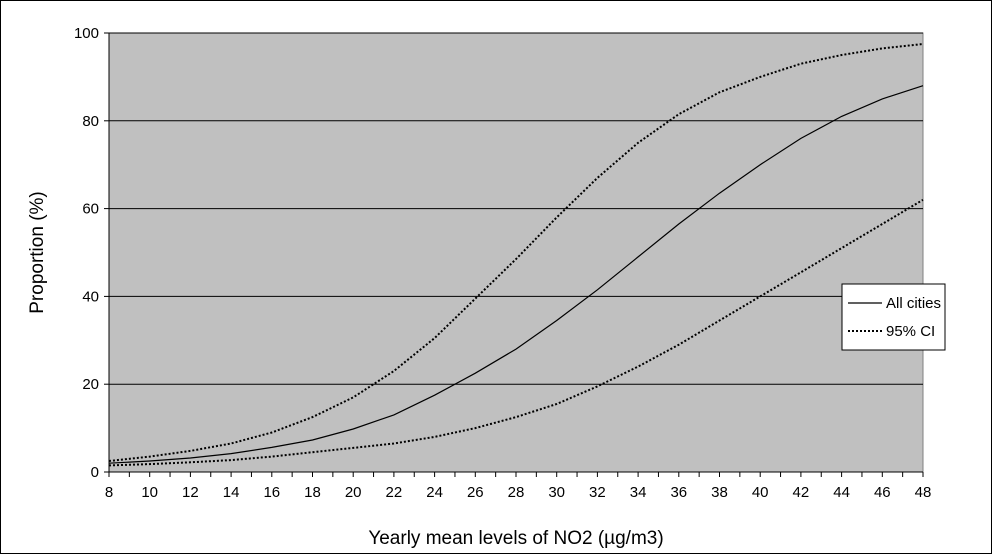 Image resolution: width=992 pixels, height=555 pixels. I want to click on x-tick-label: 26, so click(475, 492).